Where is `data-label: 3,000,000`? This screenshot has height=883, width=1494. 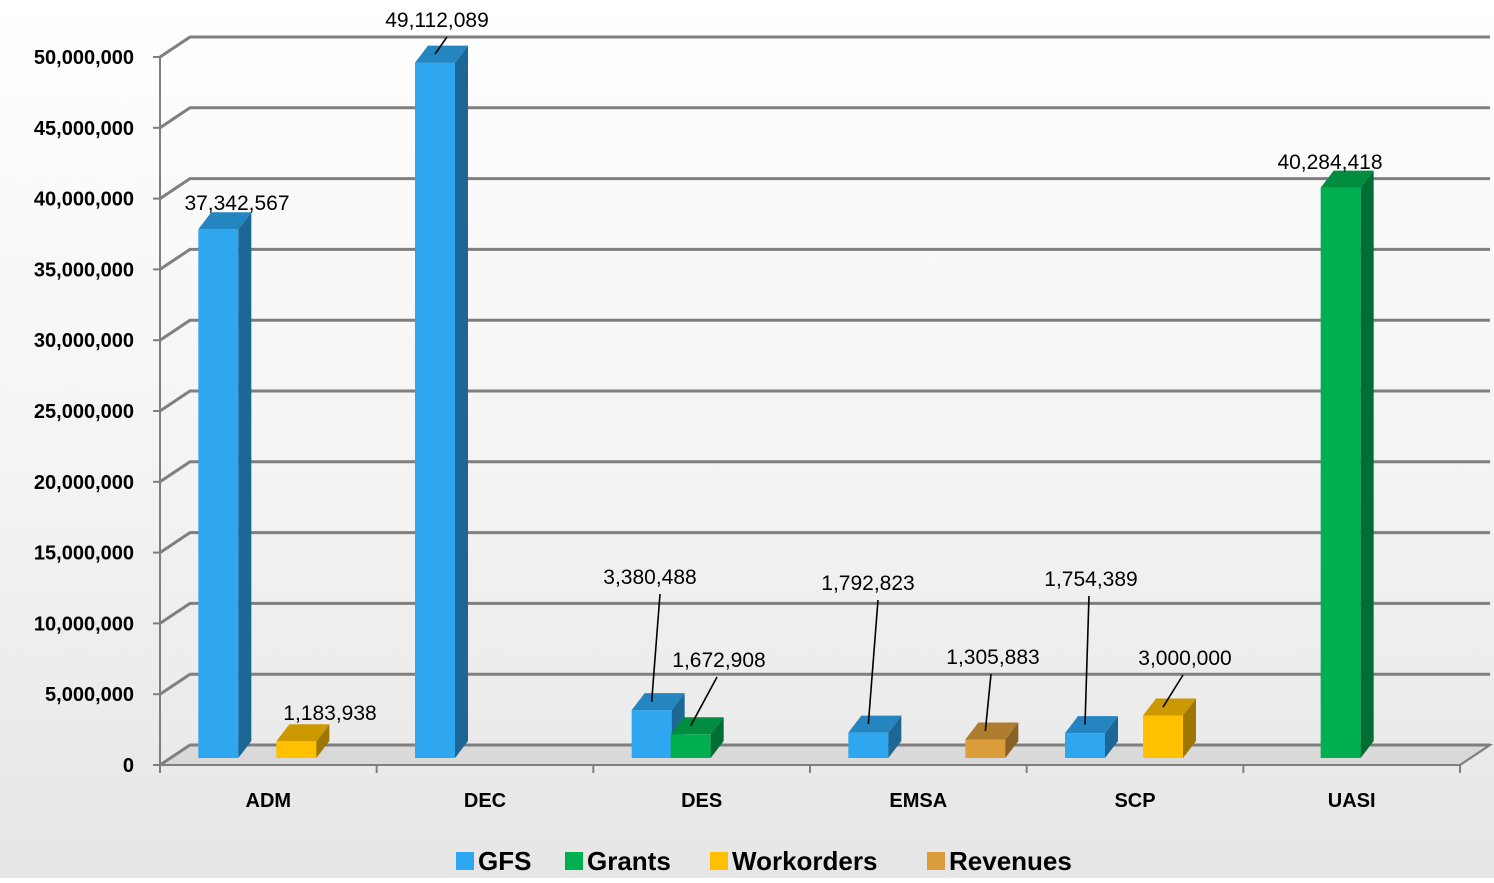 data-label: 3,000,000 is located at coordinates (1184, 658).